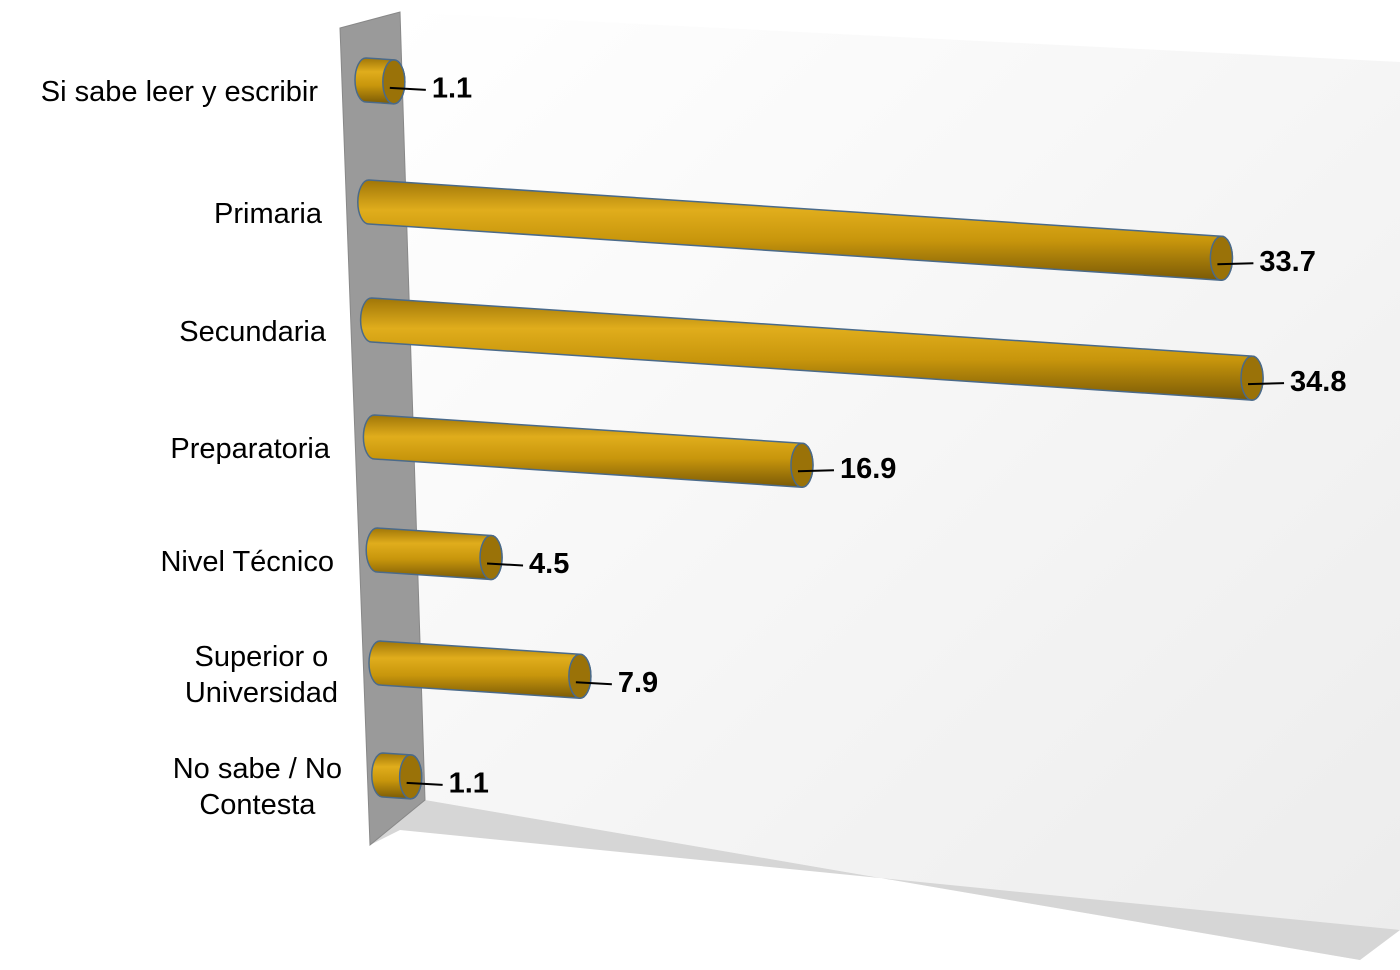 The height and width of the screenshot is (970, 1400). Describe the element at coordinates (179, 92) in the screenshot. I see `category-label: Si sabe leer y escribir` at that location.